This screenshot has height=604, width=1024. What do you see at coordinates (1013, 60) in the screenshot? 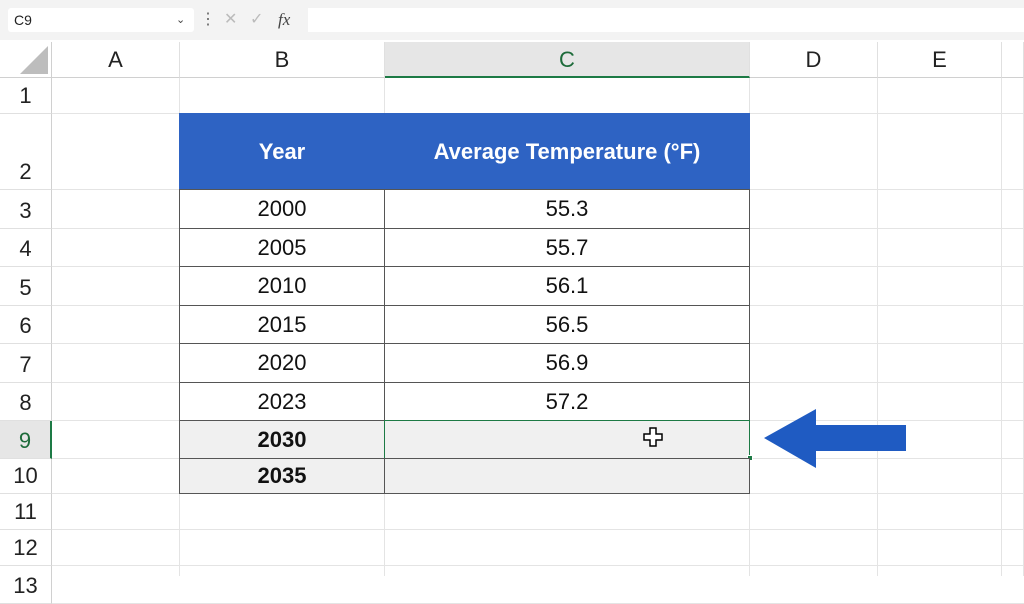
I see `column-header` at bounding box center [1013, 60].